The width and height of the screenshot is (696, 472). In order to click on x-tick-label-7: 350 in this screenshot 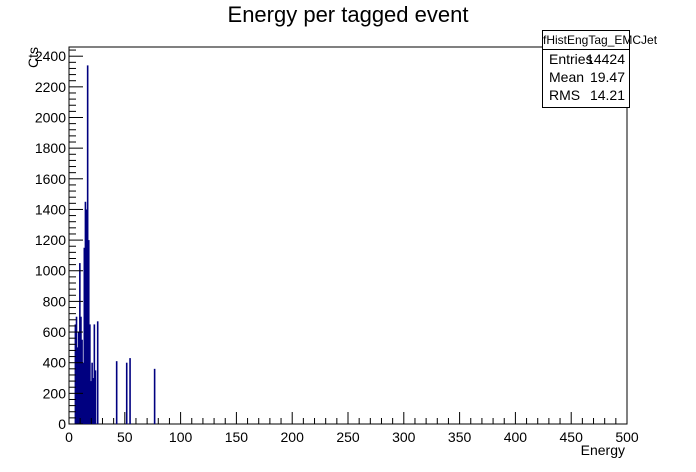, I will do `click(460, 437)`.